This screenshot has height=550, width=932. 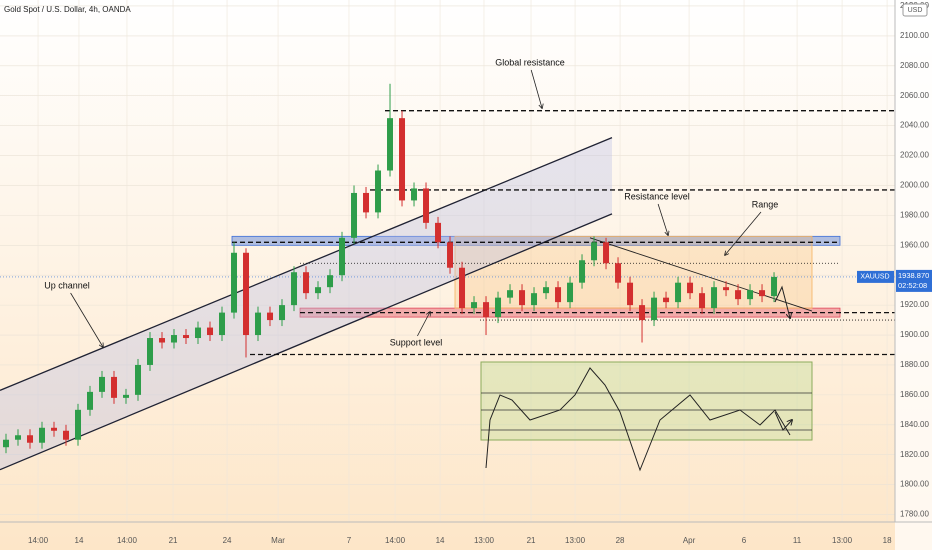 What do you see at coordinates (914, 185) in the screenshot?
I see `y-tick-label: 2000.00` at bounding box center [914, 185].